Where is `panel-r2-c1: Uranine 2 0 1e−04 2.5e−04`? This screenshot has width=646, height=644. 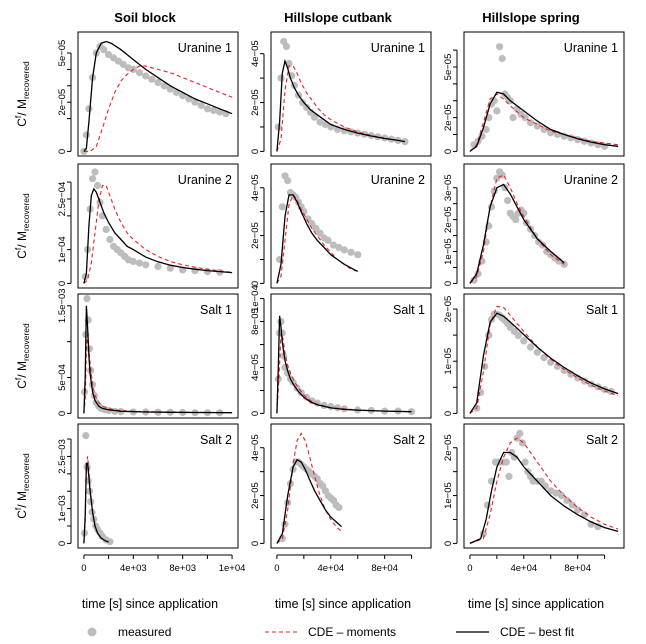 panel-r2-c1: Uranine 2 0 1e−04 2.5e−04 is located at coordinates (148, 226).